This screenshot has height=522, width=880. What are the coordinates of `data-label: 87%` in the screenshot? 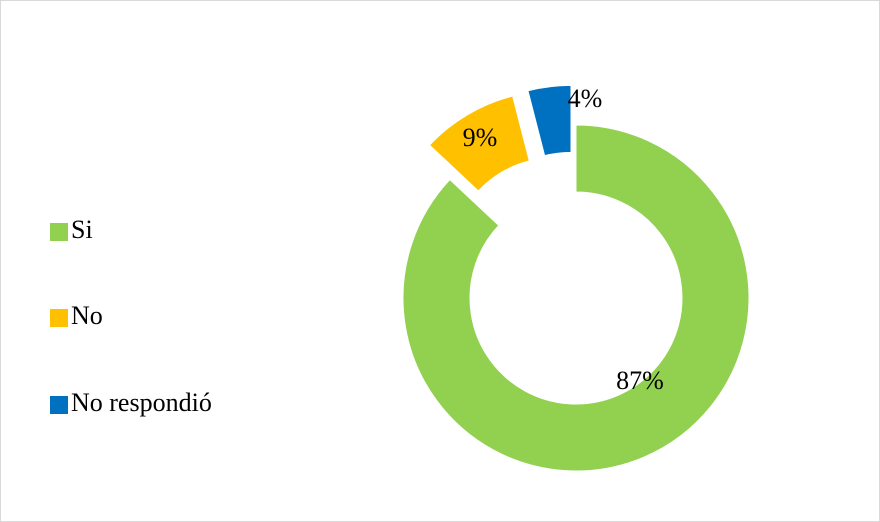 It's located at (640, 380).